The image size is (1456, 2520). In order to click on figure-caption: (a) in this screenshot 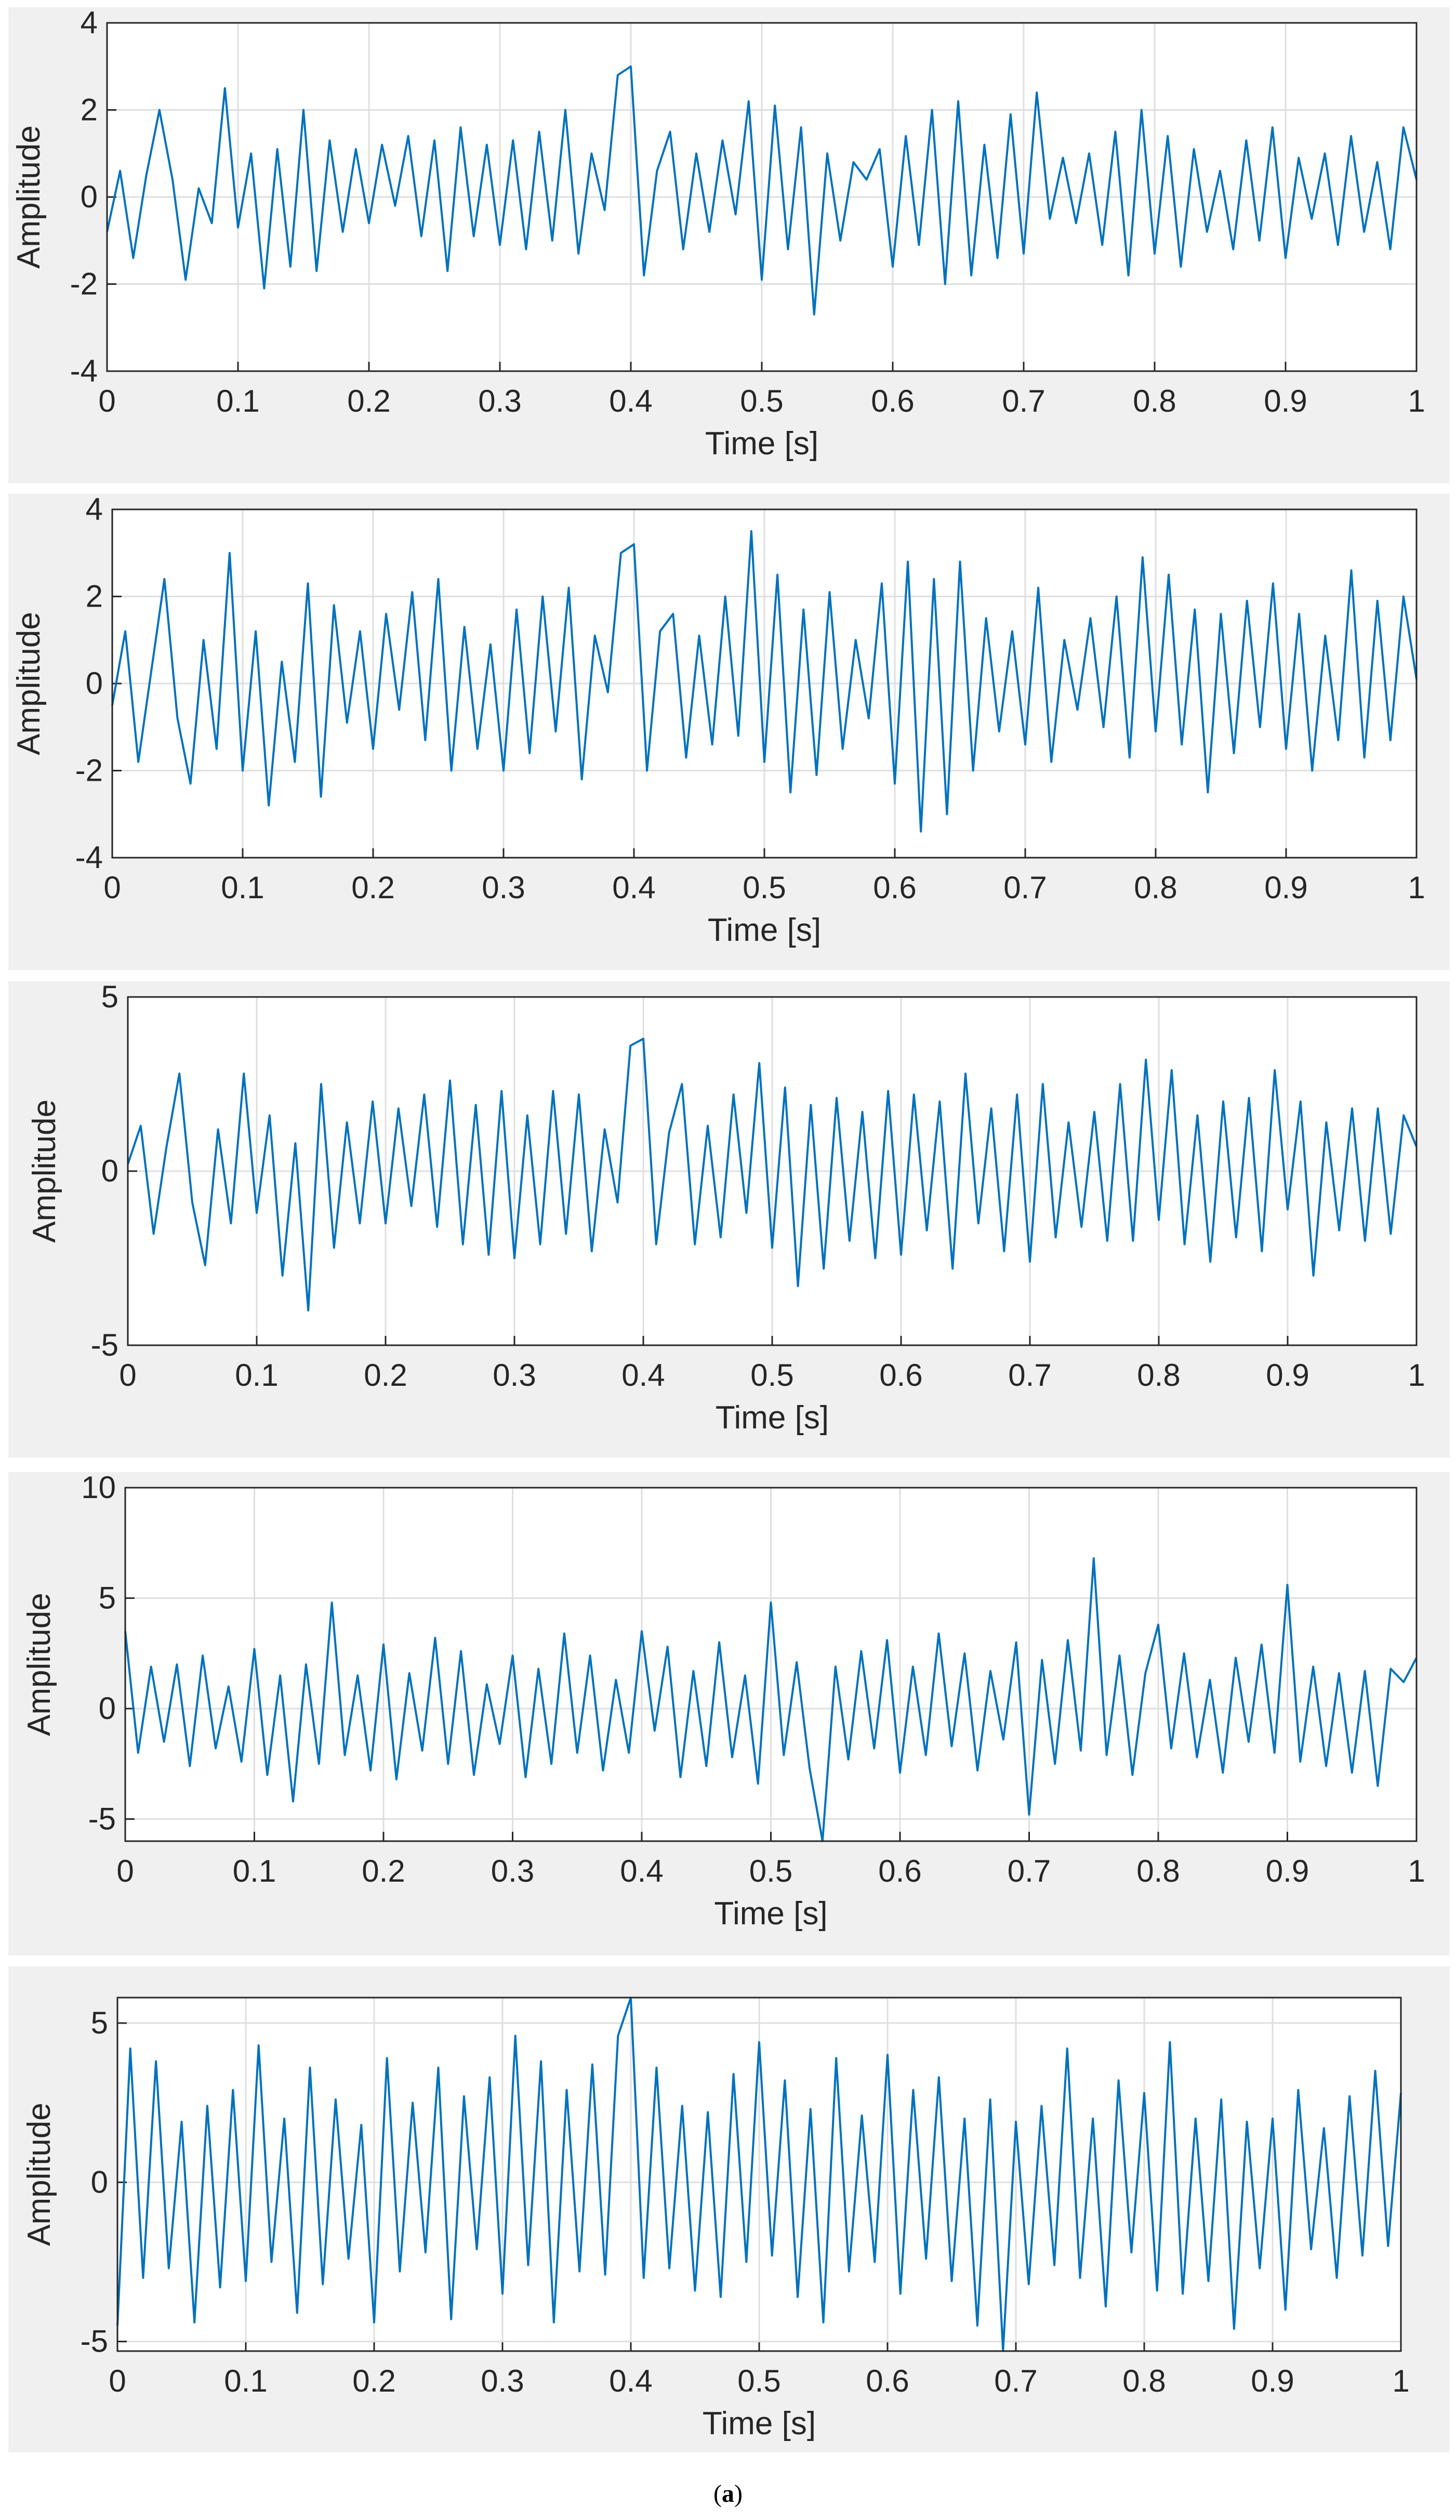, I will do `click(728, 2493)`.